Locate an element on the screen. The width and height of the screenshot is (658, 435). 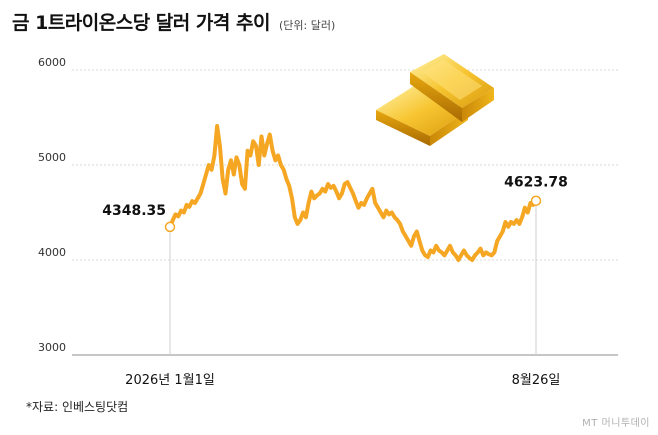
data-labels: 4348.35 4623.78 is located at coordinates (335, 197).